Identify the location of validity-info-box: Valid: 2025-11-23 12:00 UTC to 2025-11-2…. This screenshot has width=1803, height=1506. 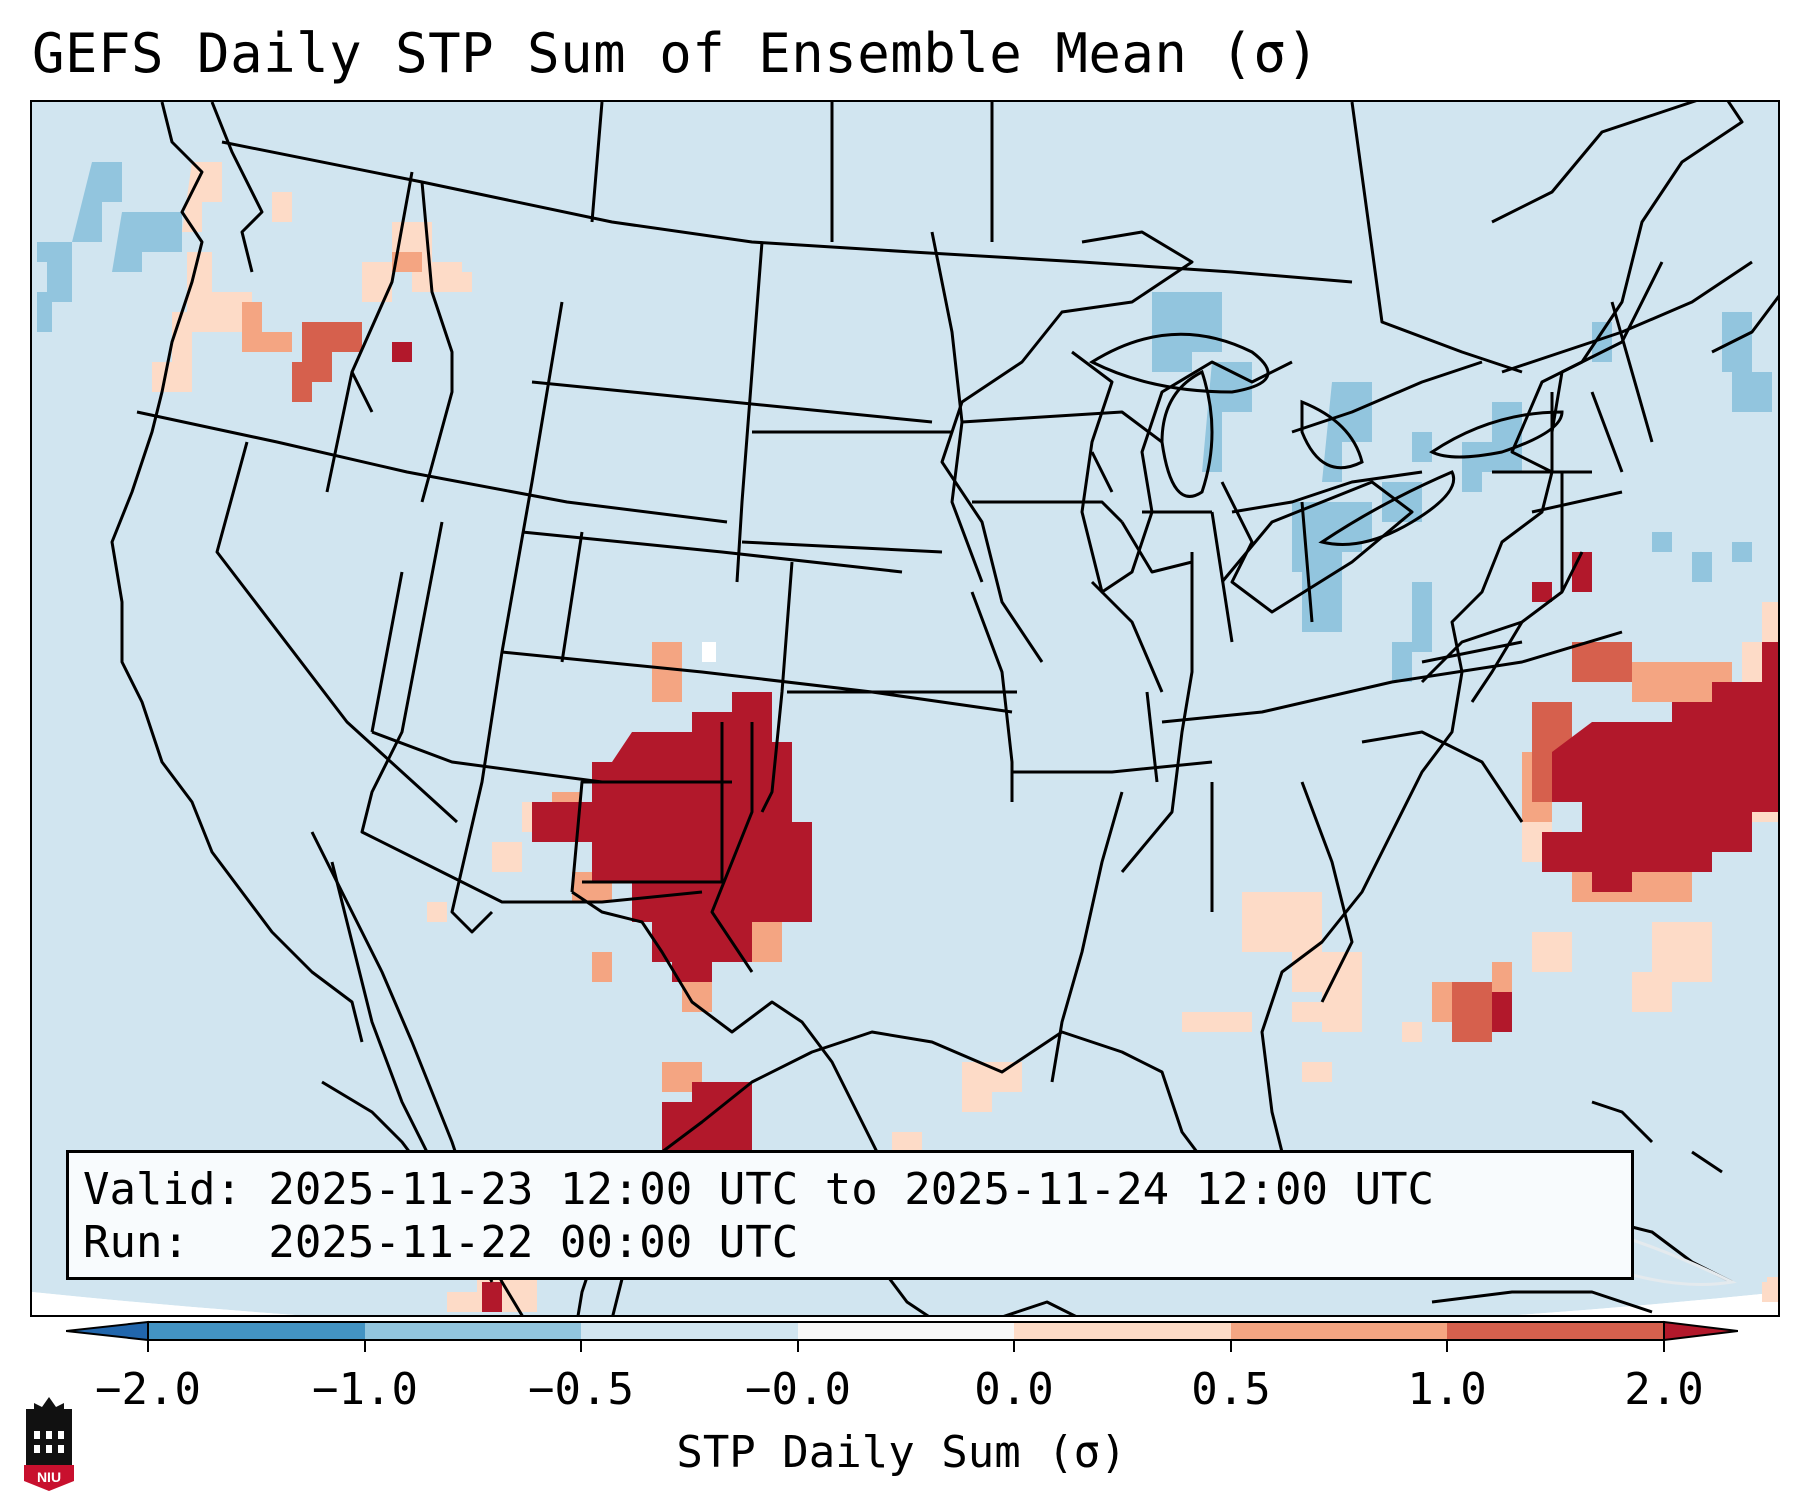
(850, 1215).